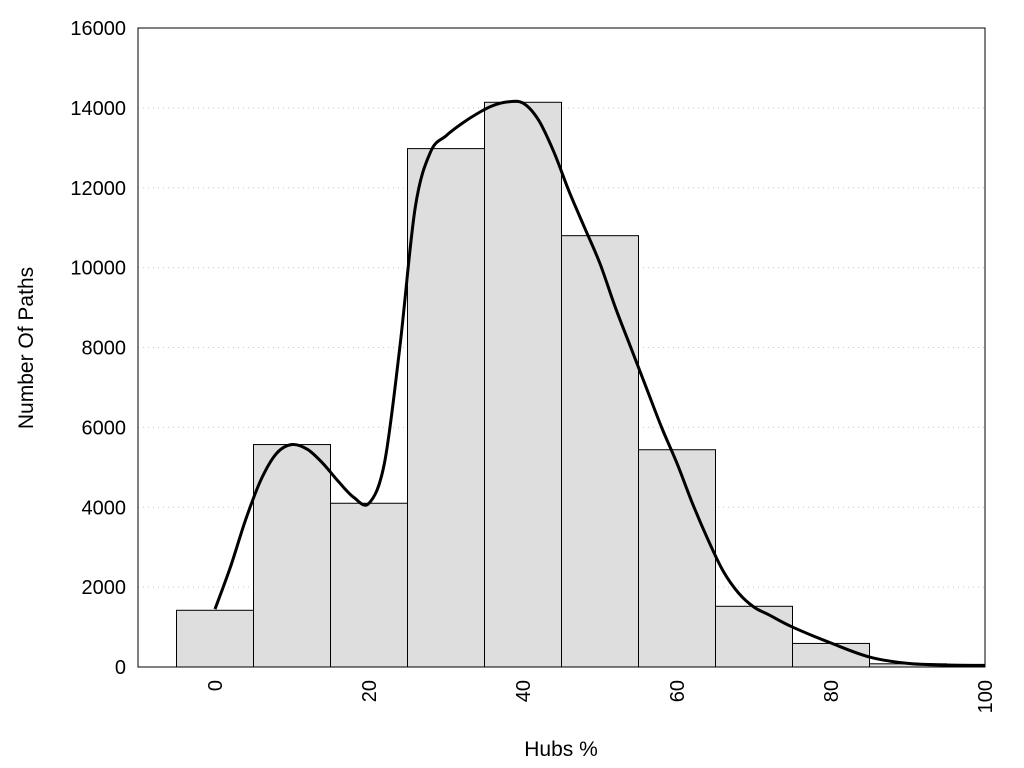 This screenshot has height=768, width=1024. What do you see at coordinates (120, 668) in the screenshot?
I see `y-tick-label: 0` at bounding box center [120, 668].